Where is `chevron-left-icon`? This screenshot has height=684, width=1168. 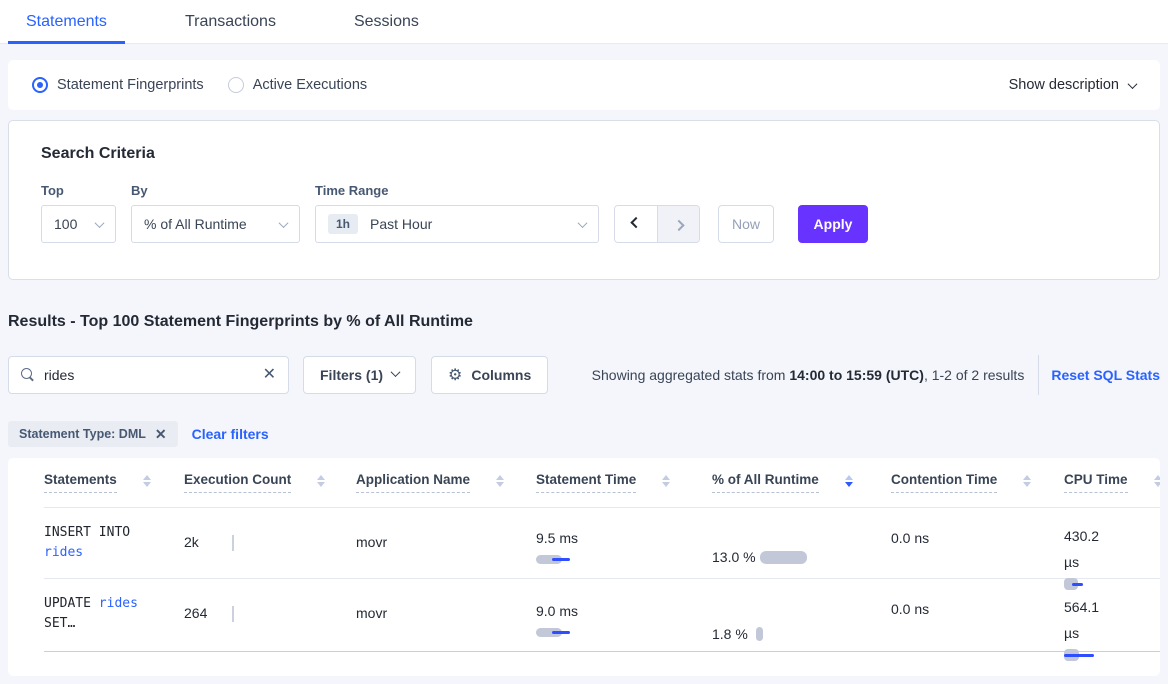 chevron-left-icon is located at coordinates (636, 222).